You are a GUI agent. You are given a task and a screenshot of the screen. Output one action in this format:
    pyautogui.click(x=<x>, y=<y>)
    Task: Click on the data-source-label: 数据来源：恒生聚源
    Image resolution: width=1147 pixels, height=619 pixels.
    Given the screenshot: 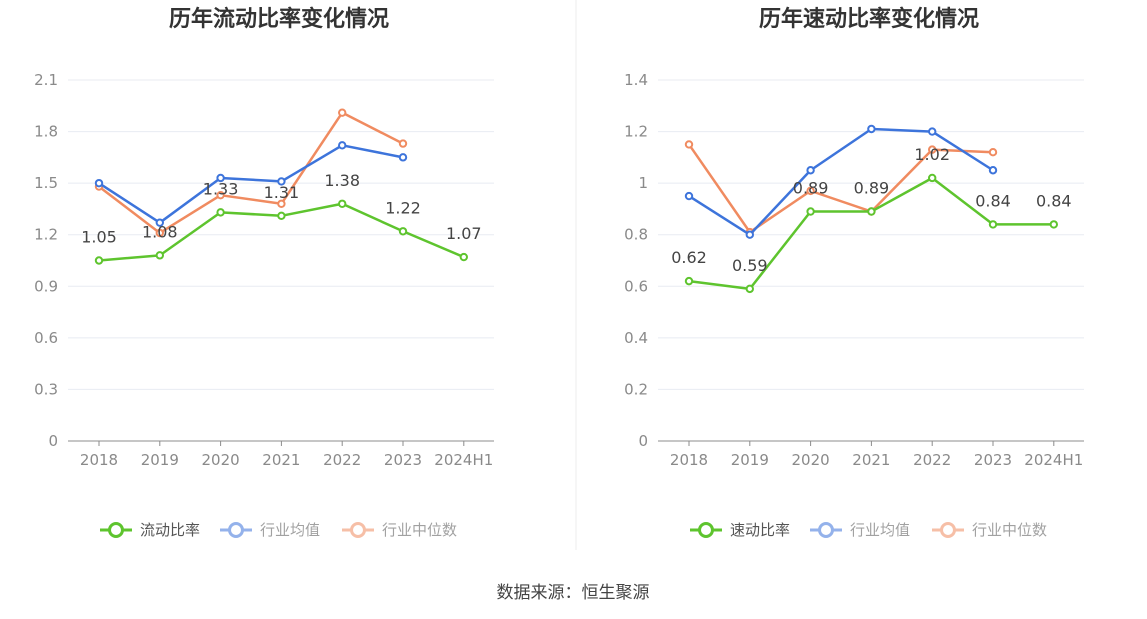 What is the action you would take?
    pyautogui.click(x=573, y=593)
    